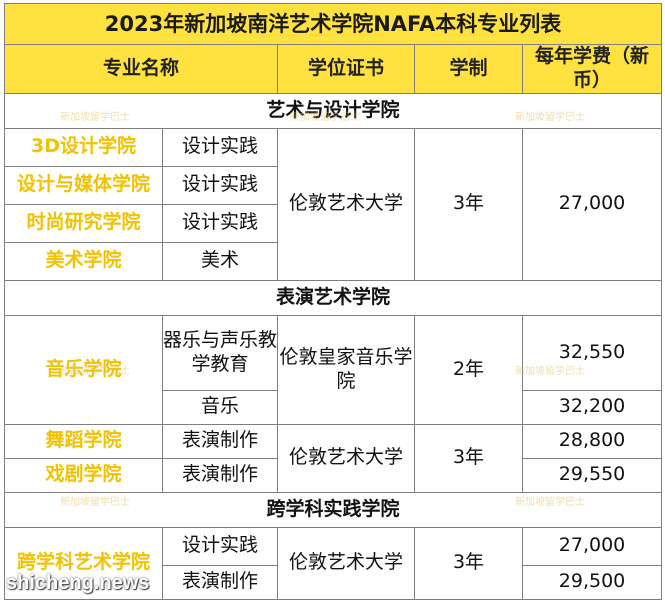 This screenshot has height=602, width=665. I want to click on section-title: 艺术与设计学院, so click(333, 110).